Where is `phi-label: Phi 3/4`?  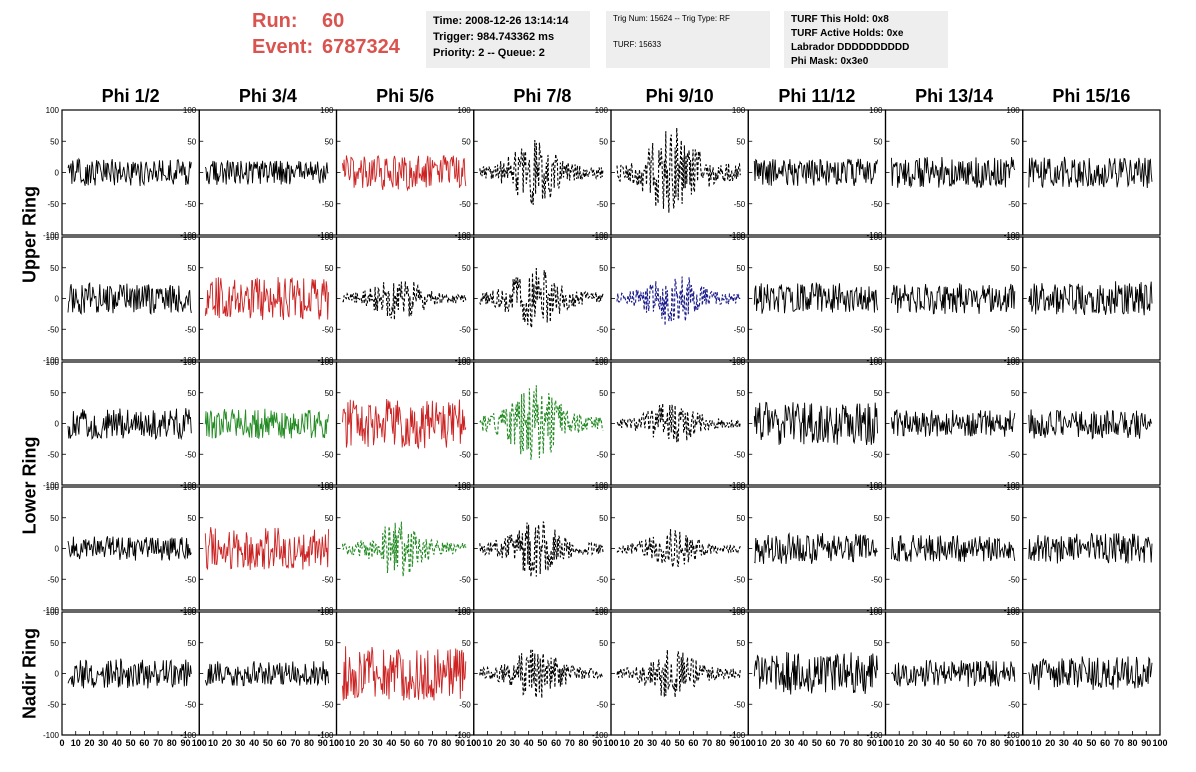 phi-label: Phi 3/4 is located at coordinates (267, 96).